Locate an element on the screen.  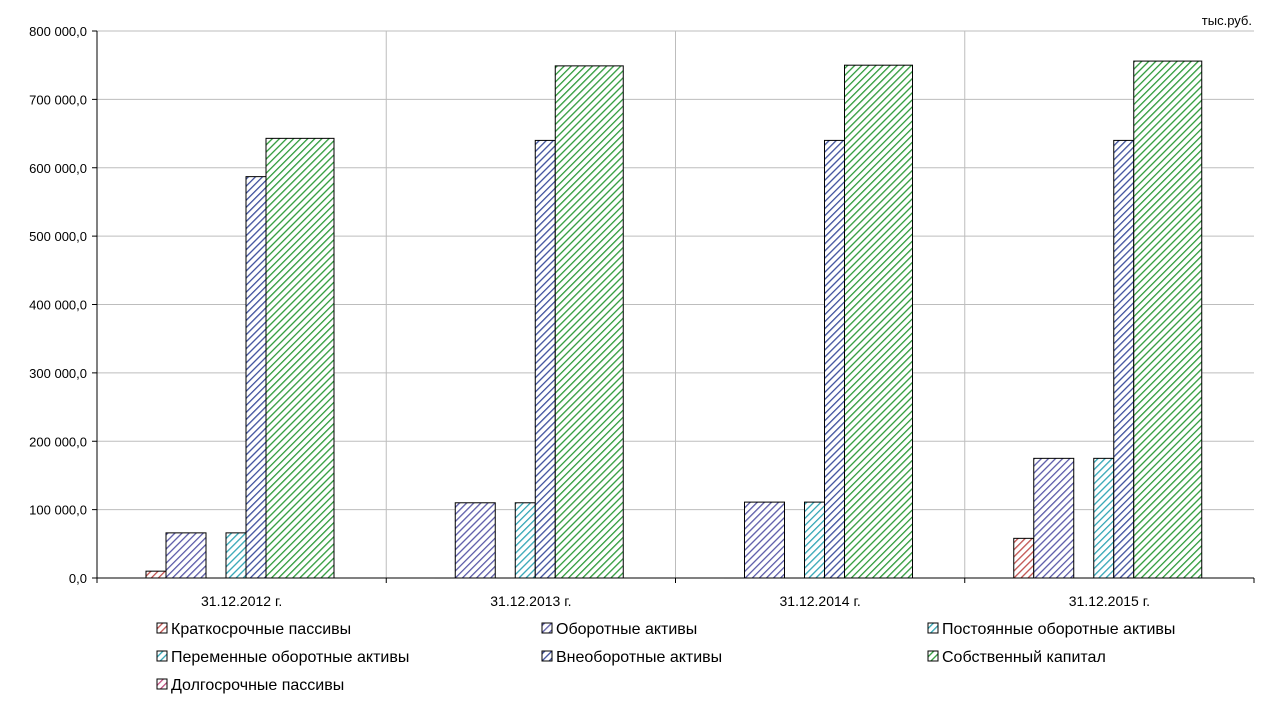
legend-item: Переменные оборотные активы is located at coordinates (282, 657).